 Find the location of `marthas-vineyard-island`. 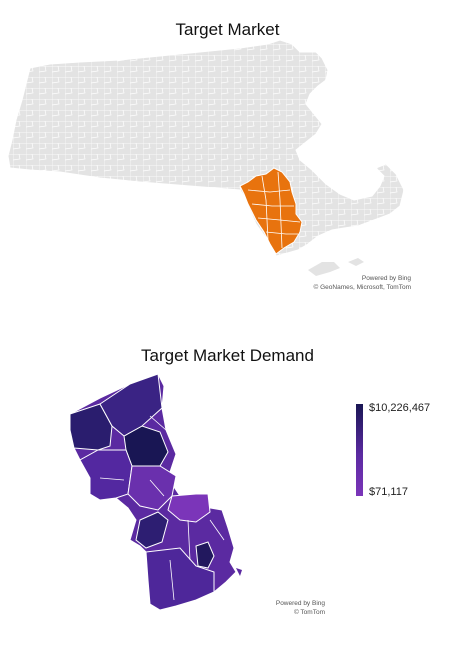

marthas-vineyard-island is located at coordinates (356, 262).